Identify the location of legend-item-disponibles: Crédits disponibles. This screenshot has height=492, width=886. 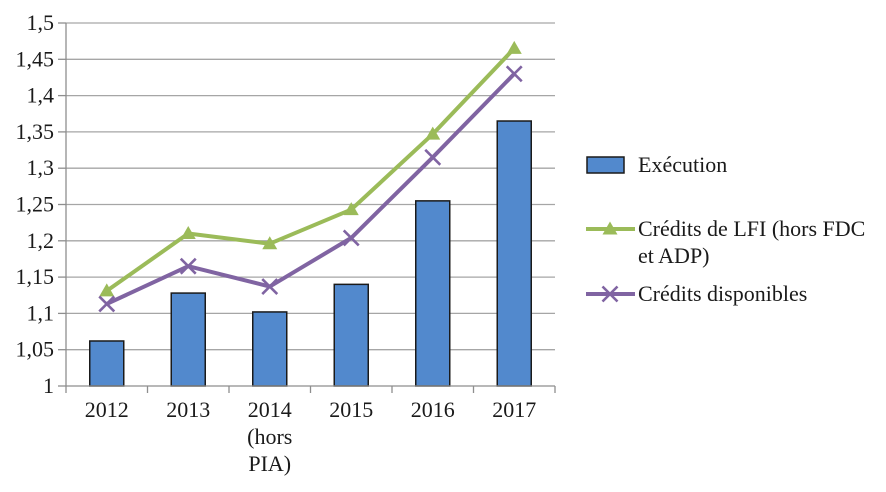
(735, 293).